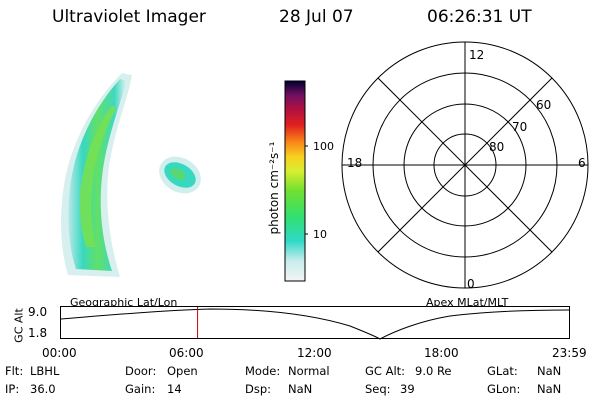 The width and height of the screenshot is (600, 400). What do you see at coordinates (504, 389) in the screenshot?
I see `info-glon-label: GLon:` at bounding box center [504, 389].